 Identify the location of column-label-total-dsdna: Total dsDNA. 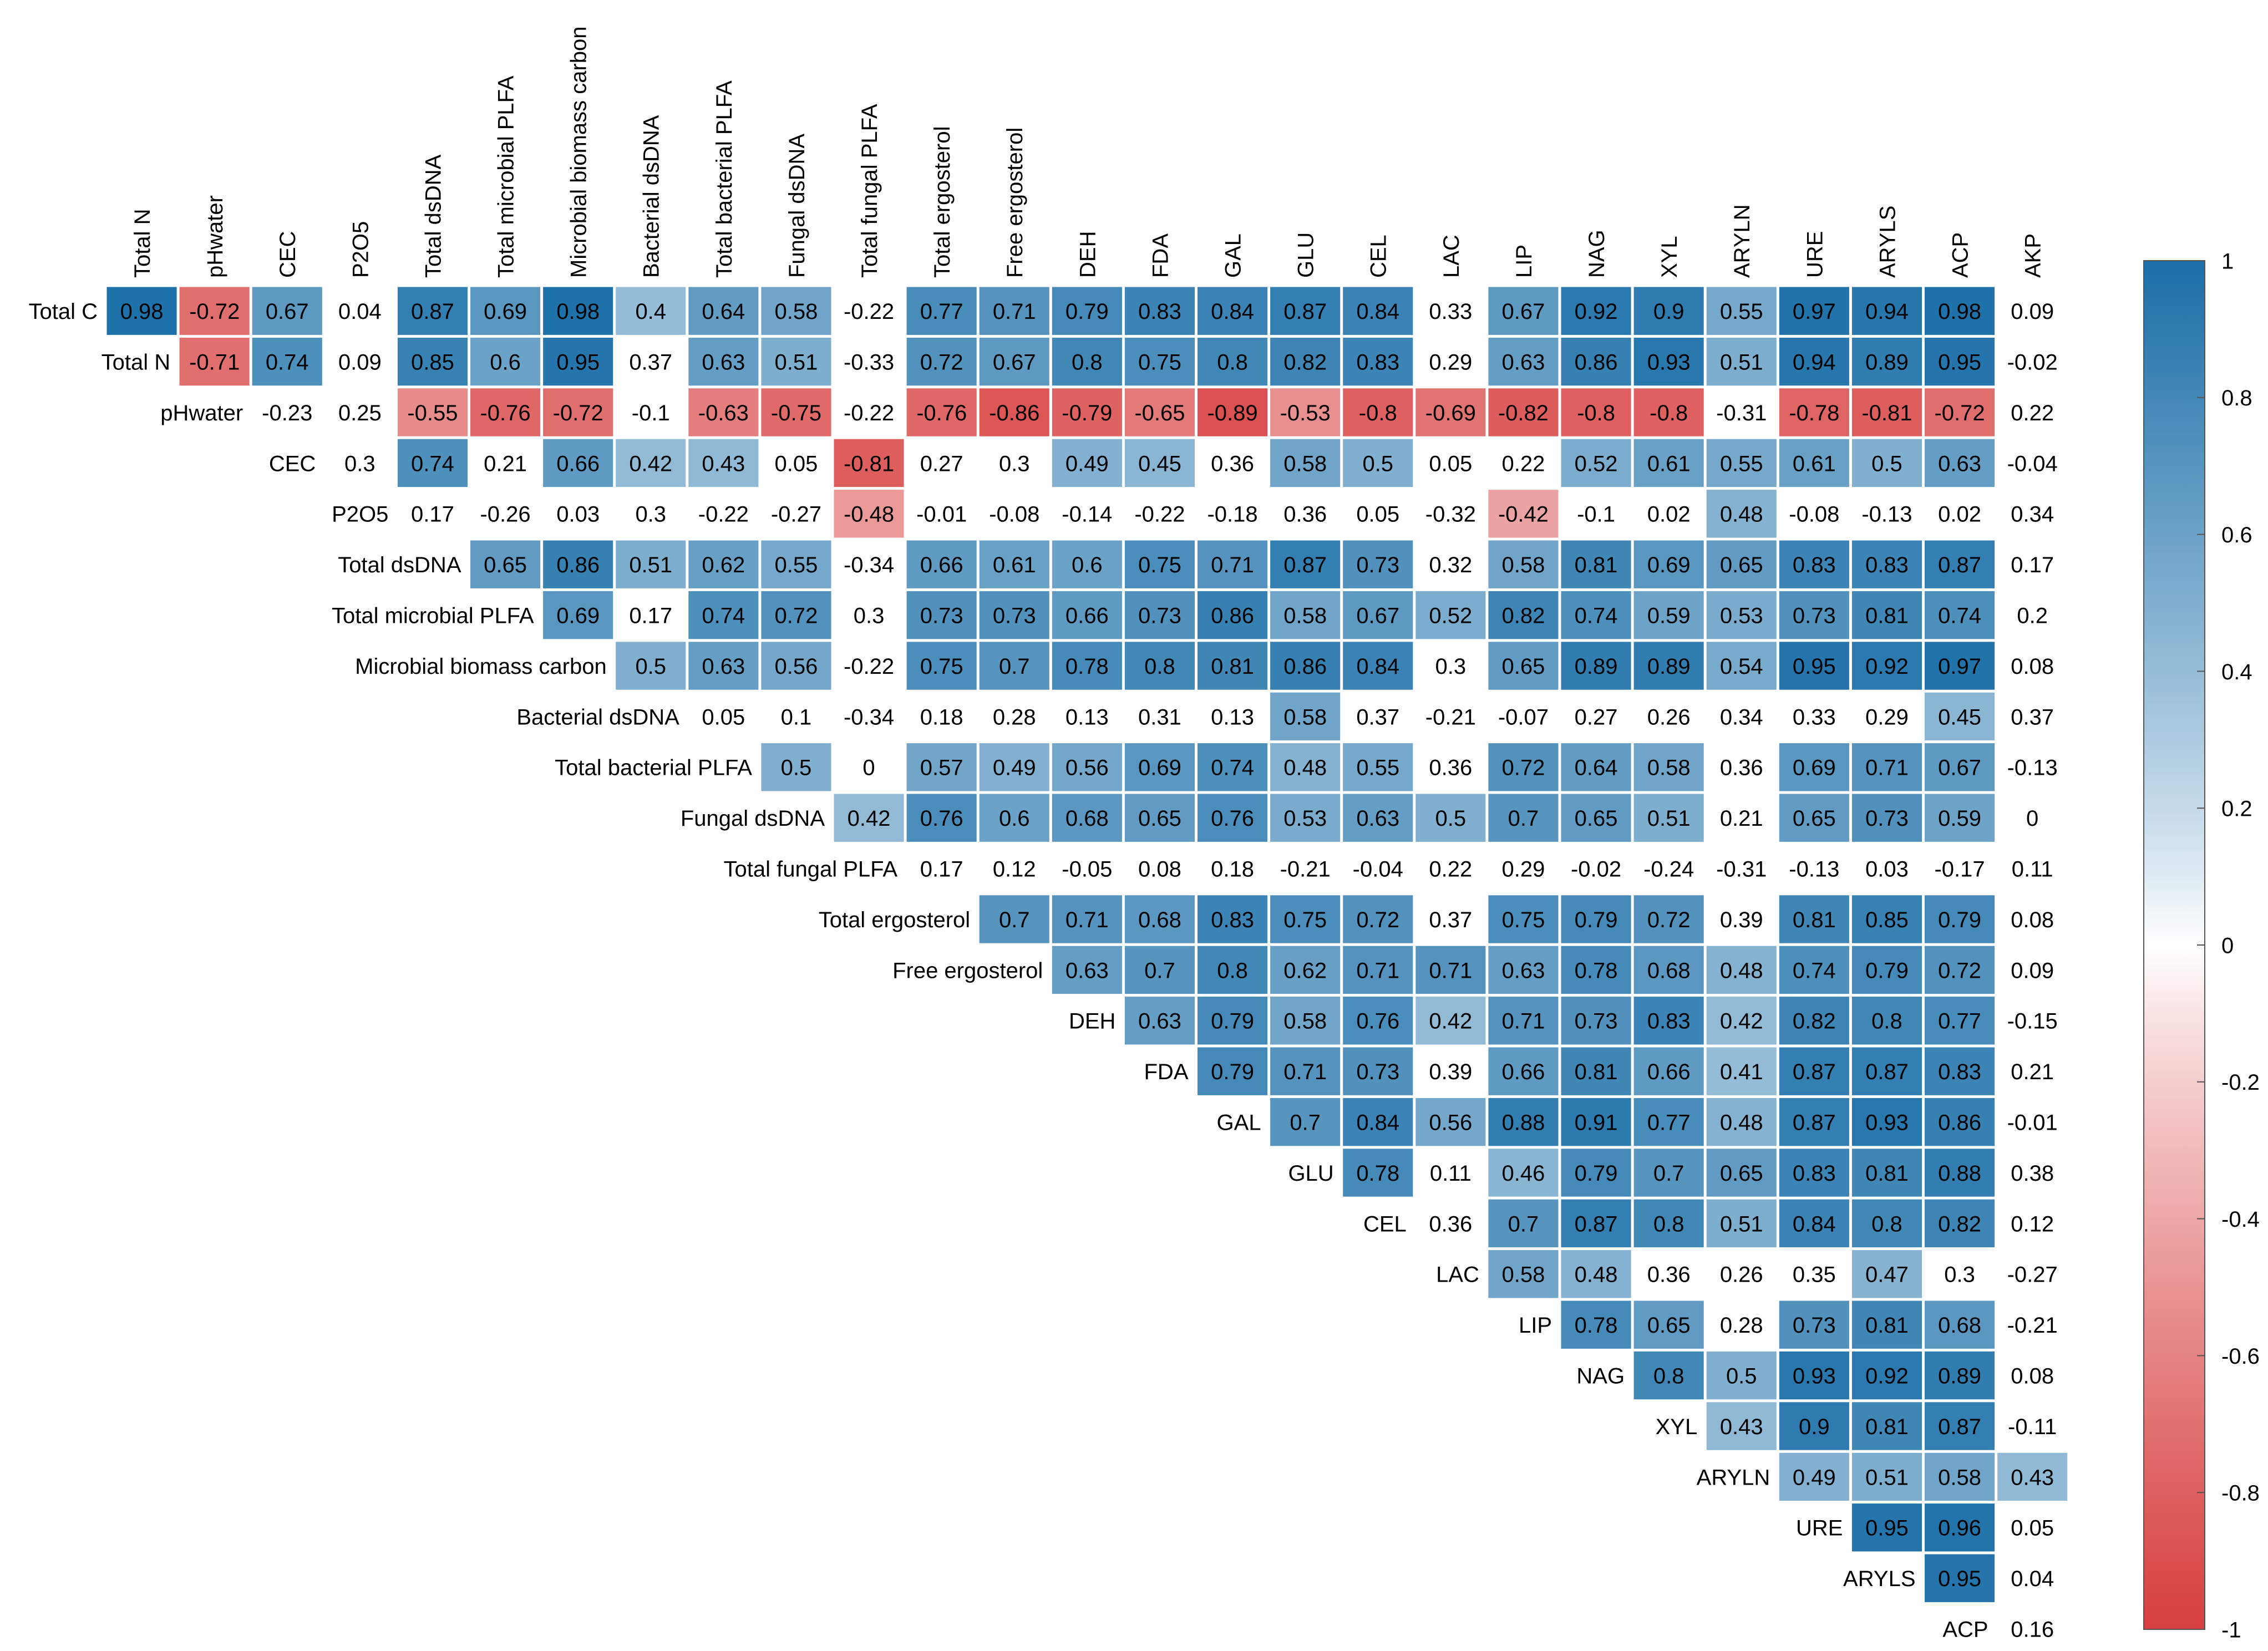
(433, 216).